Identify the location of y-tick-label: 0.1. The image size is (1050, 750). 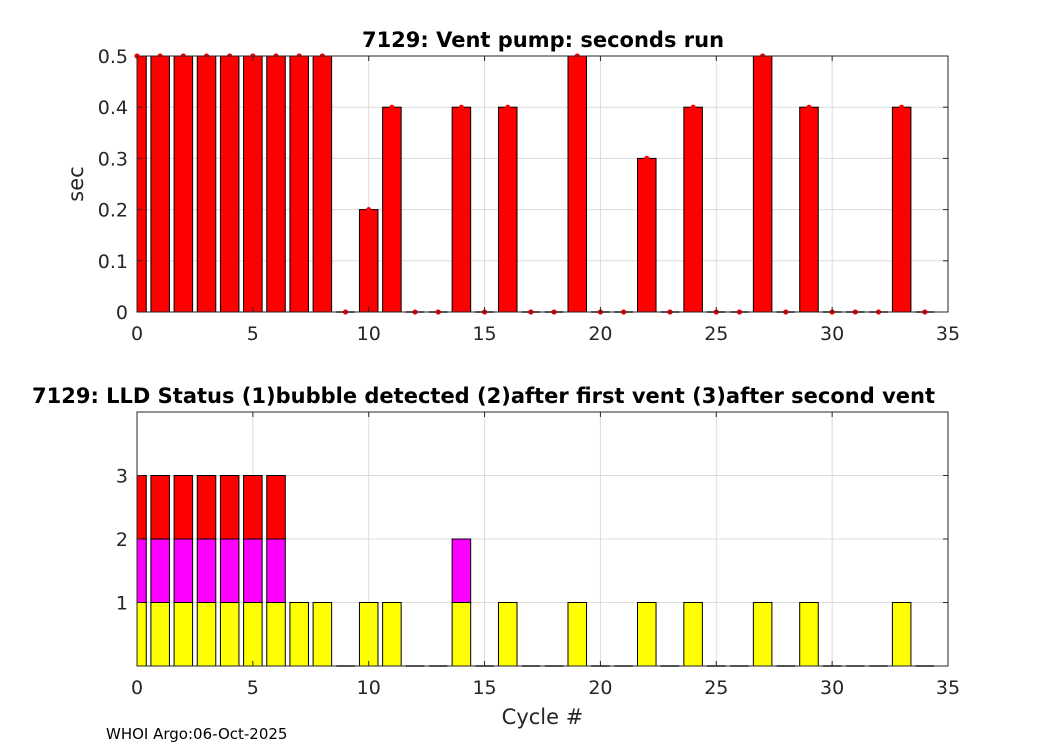
(113, 262).